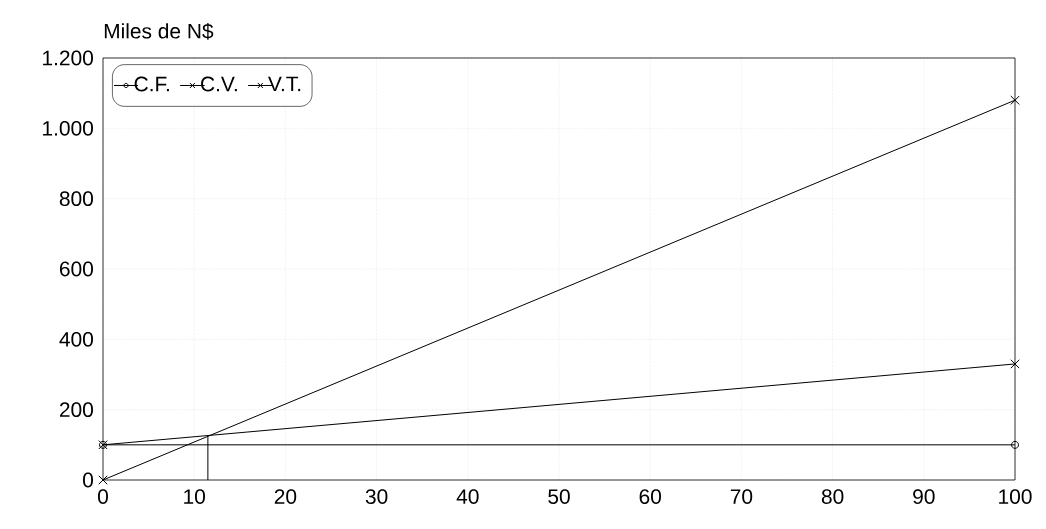 This screenshot has height=529, width=1046. Describe the element at coordinates (68, 58) in the screenshot. I see `y-tick-label: 1.200` at that location.